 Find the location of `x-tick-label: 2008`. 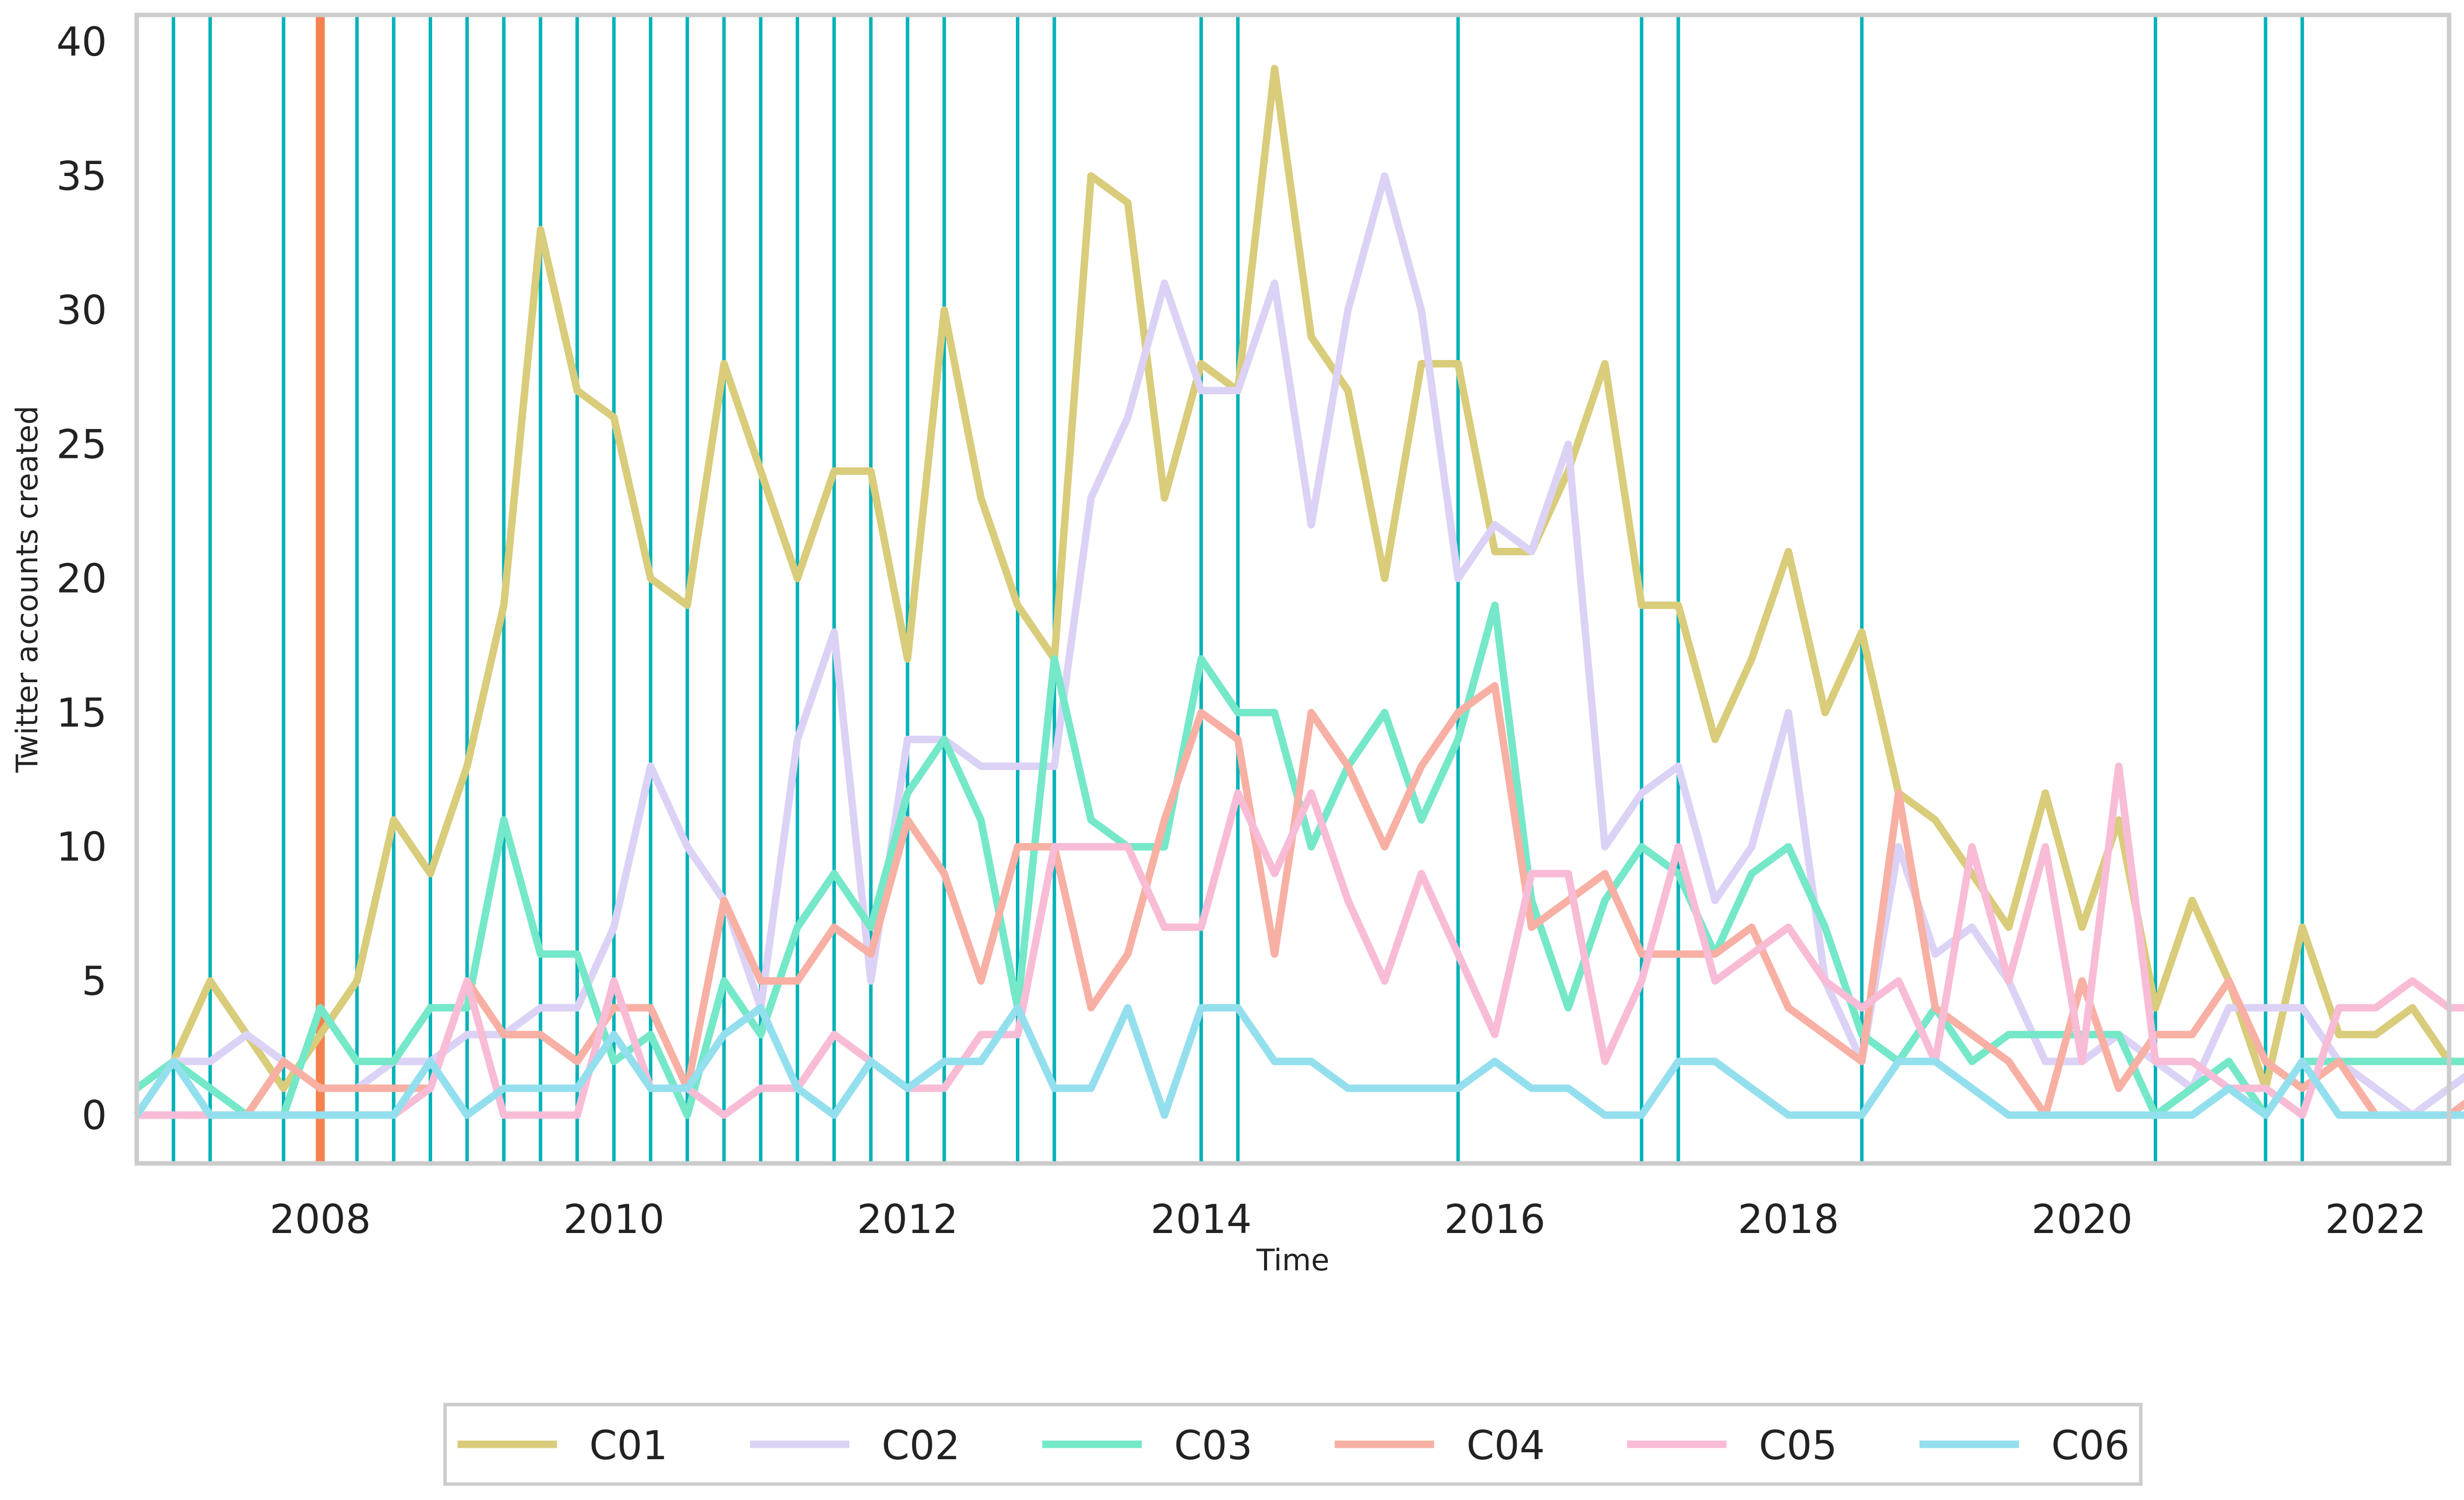

x-tick-label: 2008 is located at coordinates (320, 1219).